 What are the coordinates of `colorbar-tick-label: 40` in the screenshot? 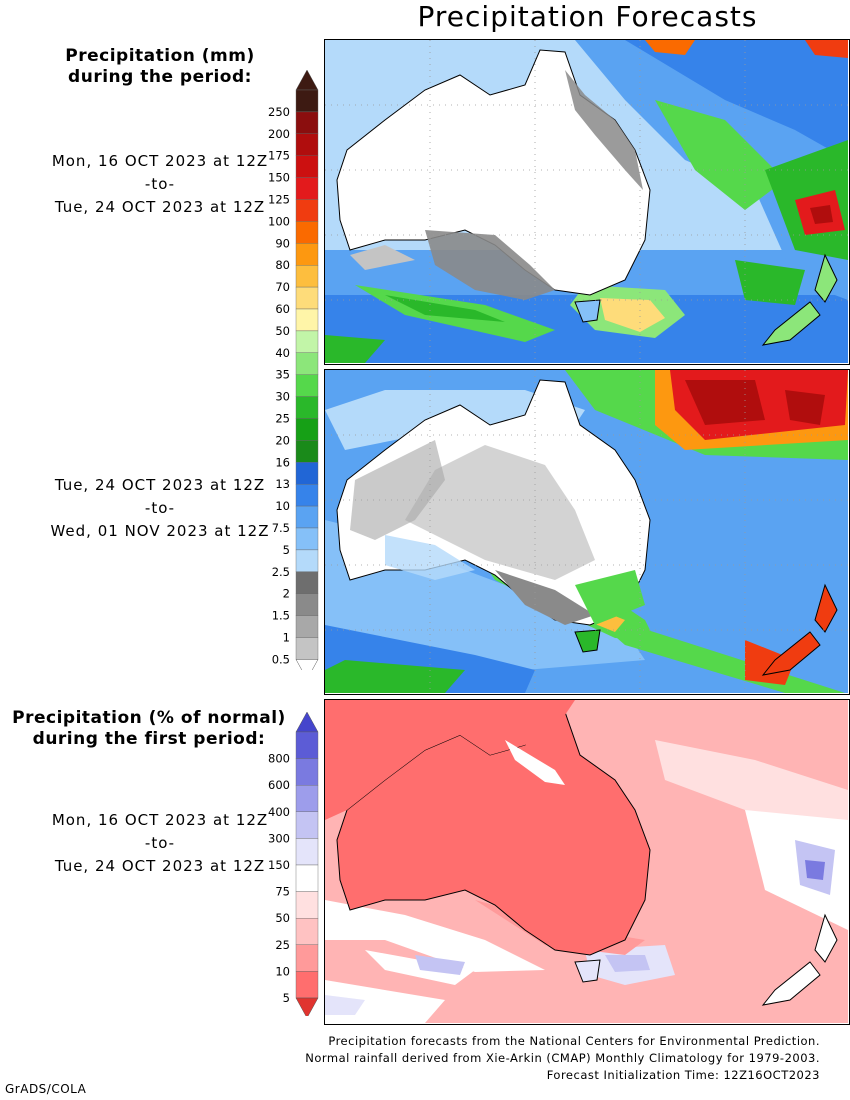 It's located at (282, 353).